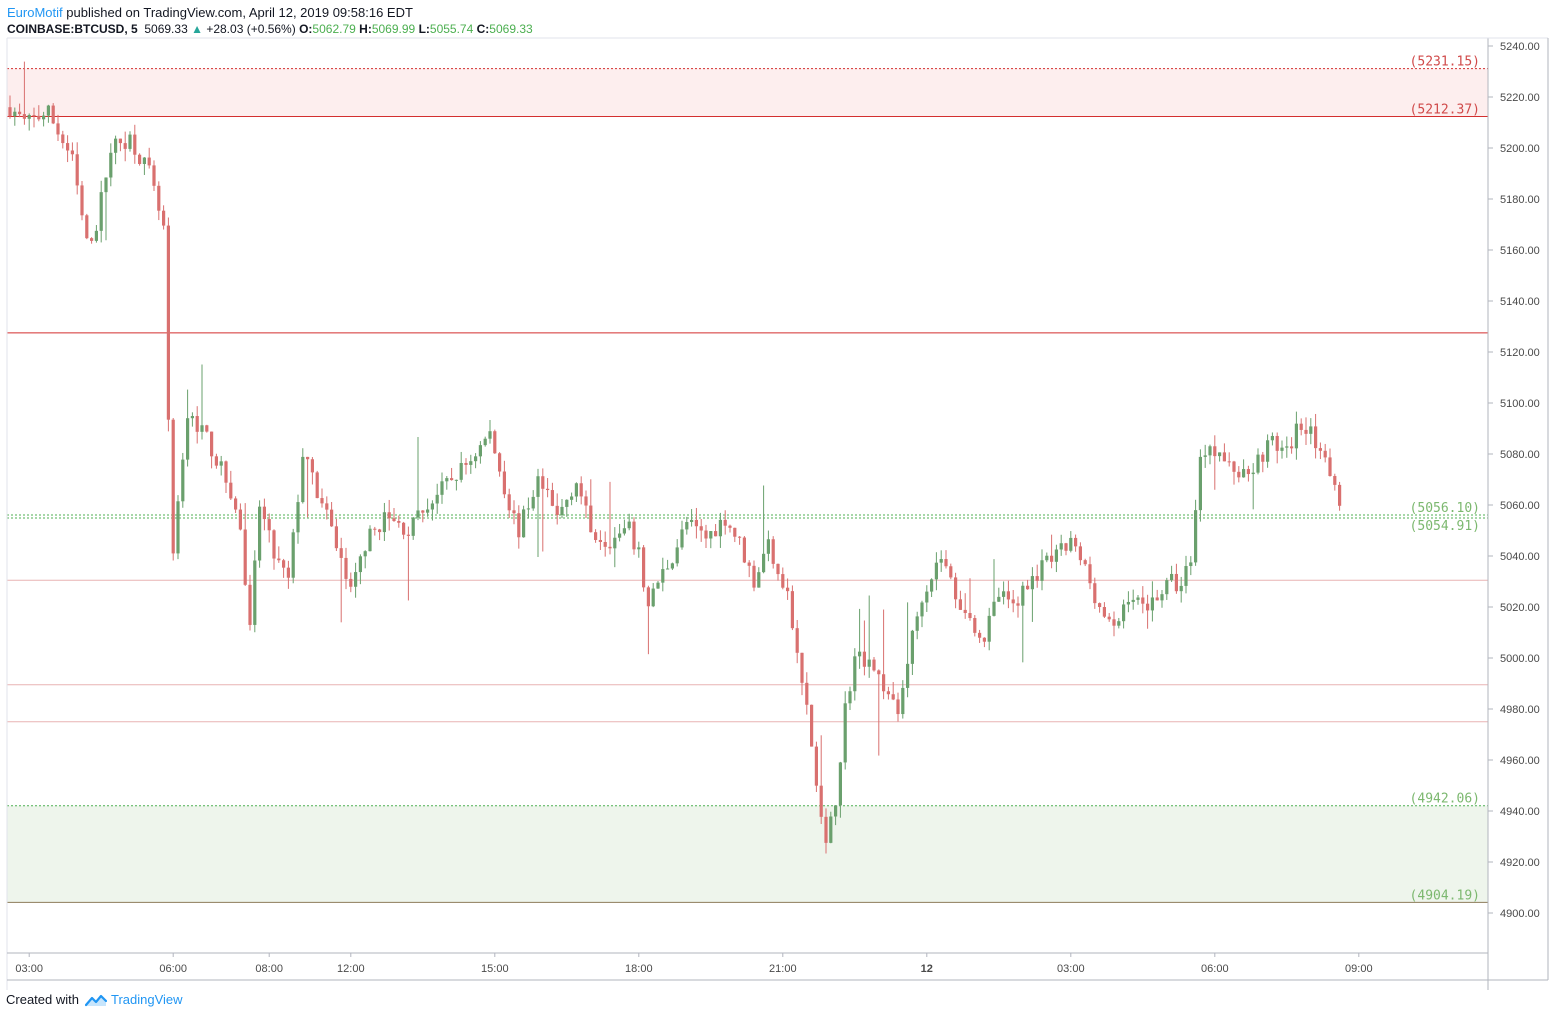 This screenshot has width=1554, height=1018. Describe the element at coordinates (1520, 812) in the screenshot. I see `y-tick-label: 4940.00` at that location.